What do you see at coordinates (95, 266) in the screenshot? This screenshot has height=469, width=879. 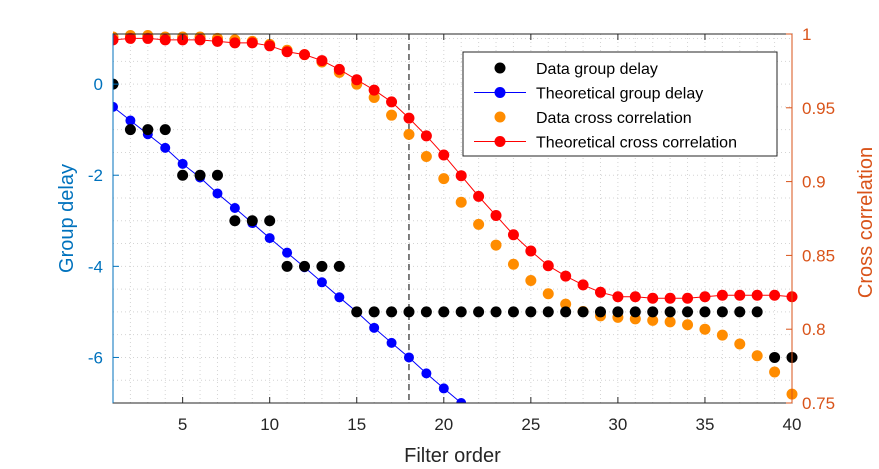 I see `y-left-tick-label: -4` at bounding box center [95, 266].